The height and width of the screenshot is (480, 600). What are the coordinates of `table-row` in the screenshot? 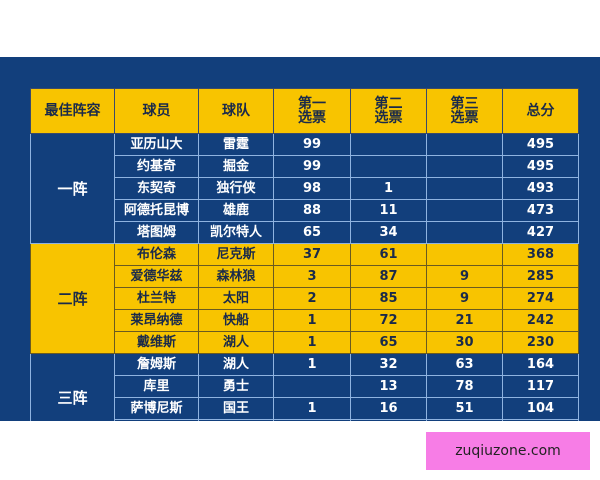 It's located at (305, 420).